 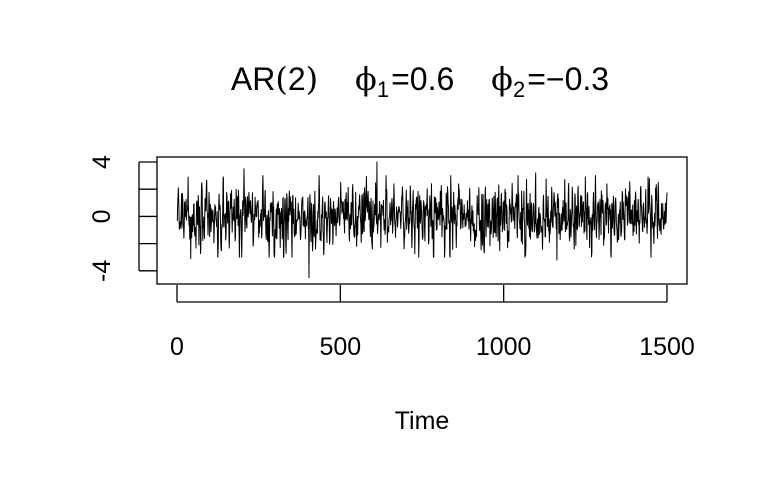 I want to click on title-prefix: AR, so click(x=253, y=79).